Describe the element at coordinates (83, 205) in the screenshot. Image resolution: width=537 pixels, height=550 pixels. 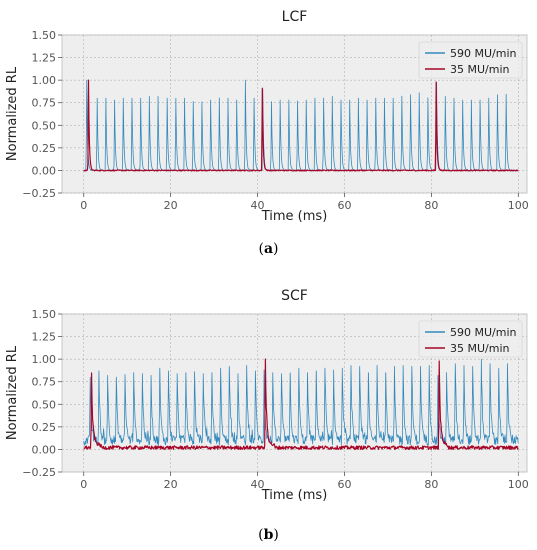
I see `chart1-xtick-label-0: 0` at that location.